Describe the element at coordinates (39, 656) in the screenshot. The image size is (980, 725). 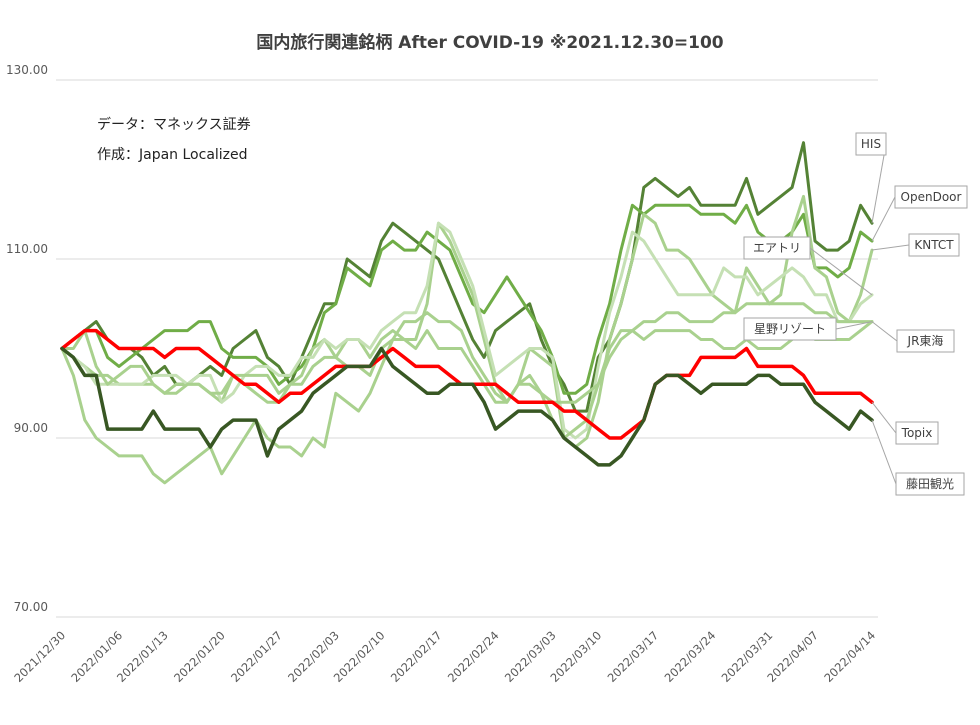
I see `x-tick-label: 2021/12/30` at that location.